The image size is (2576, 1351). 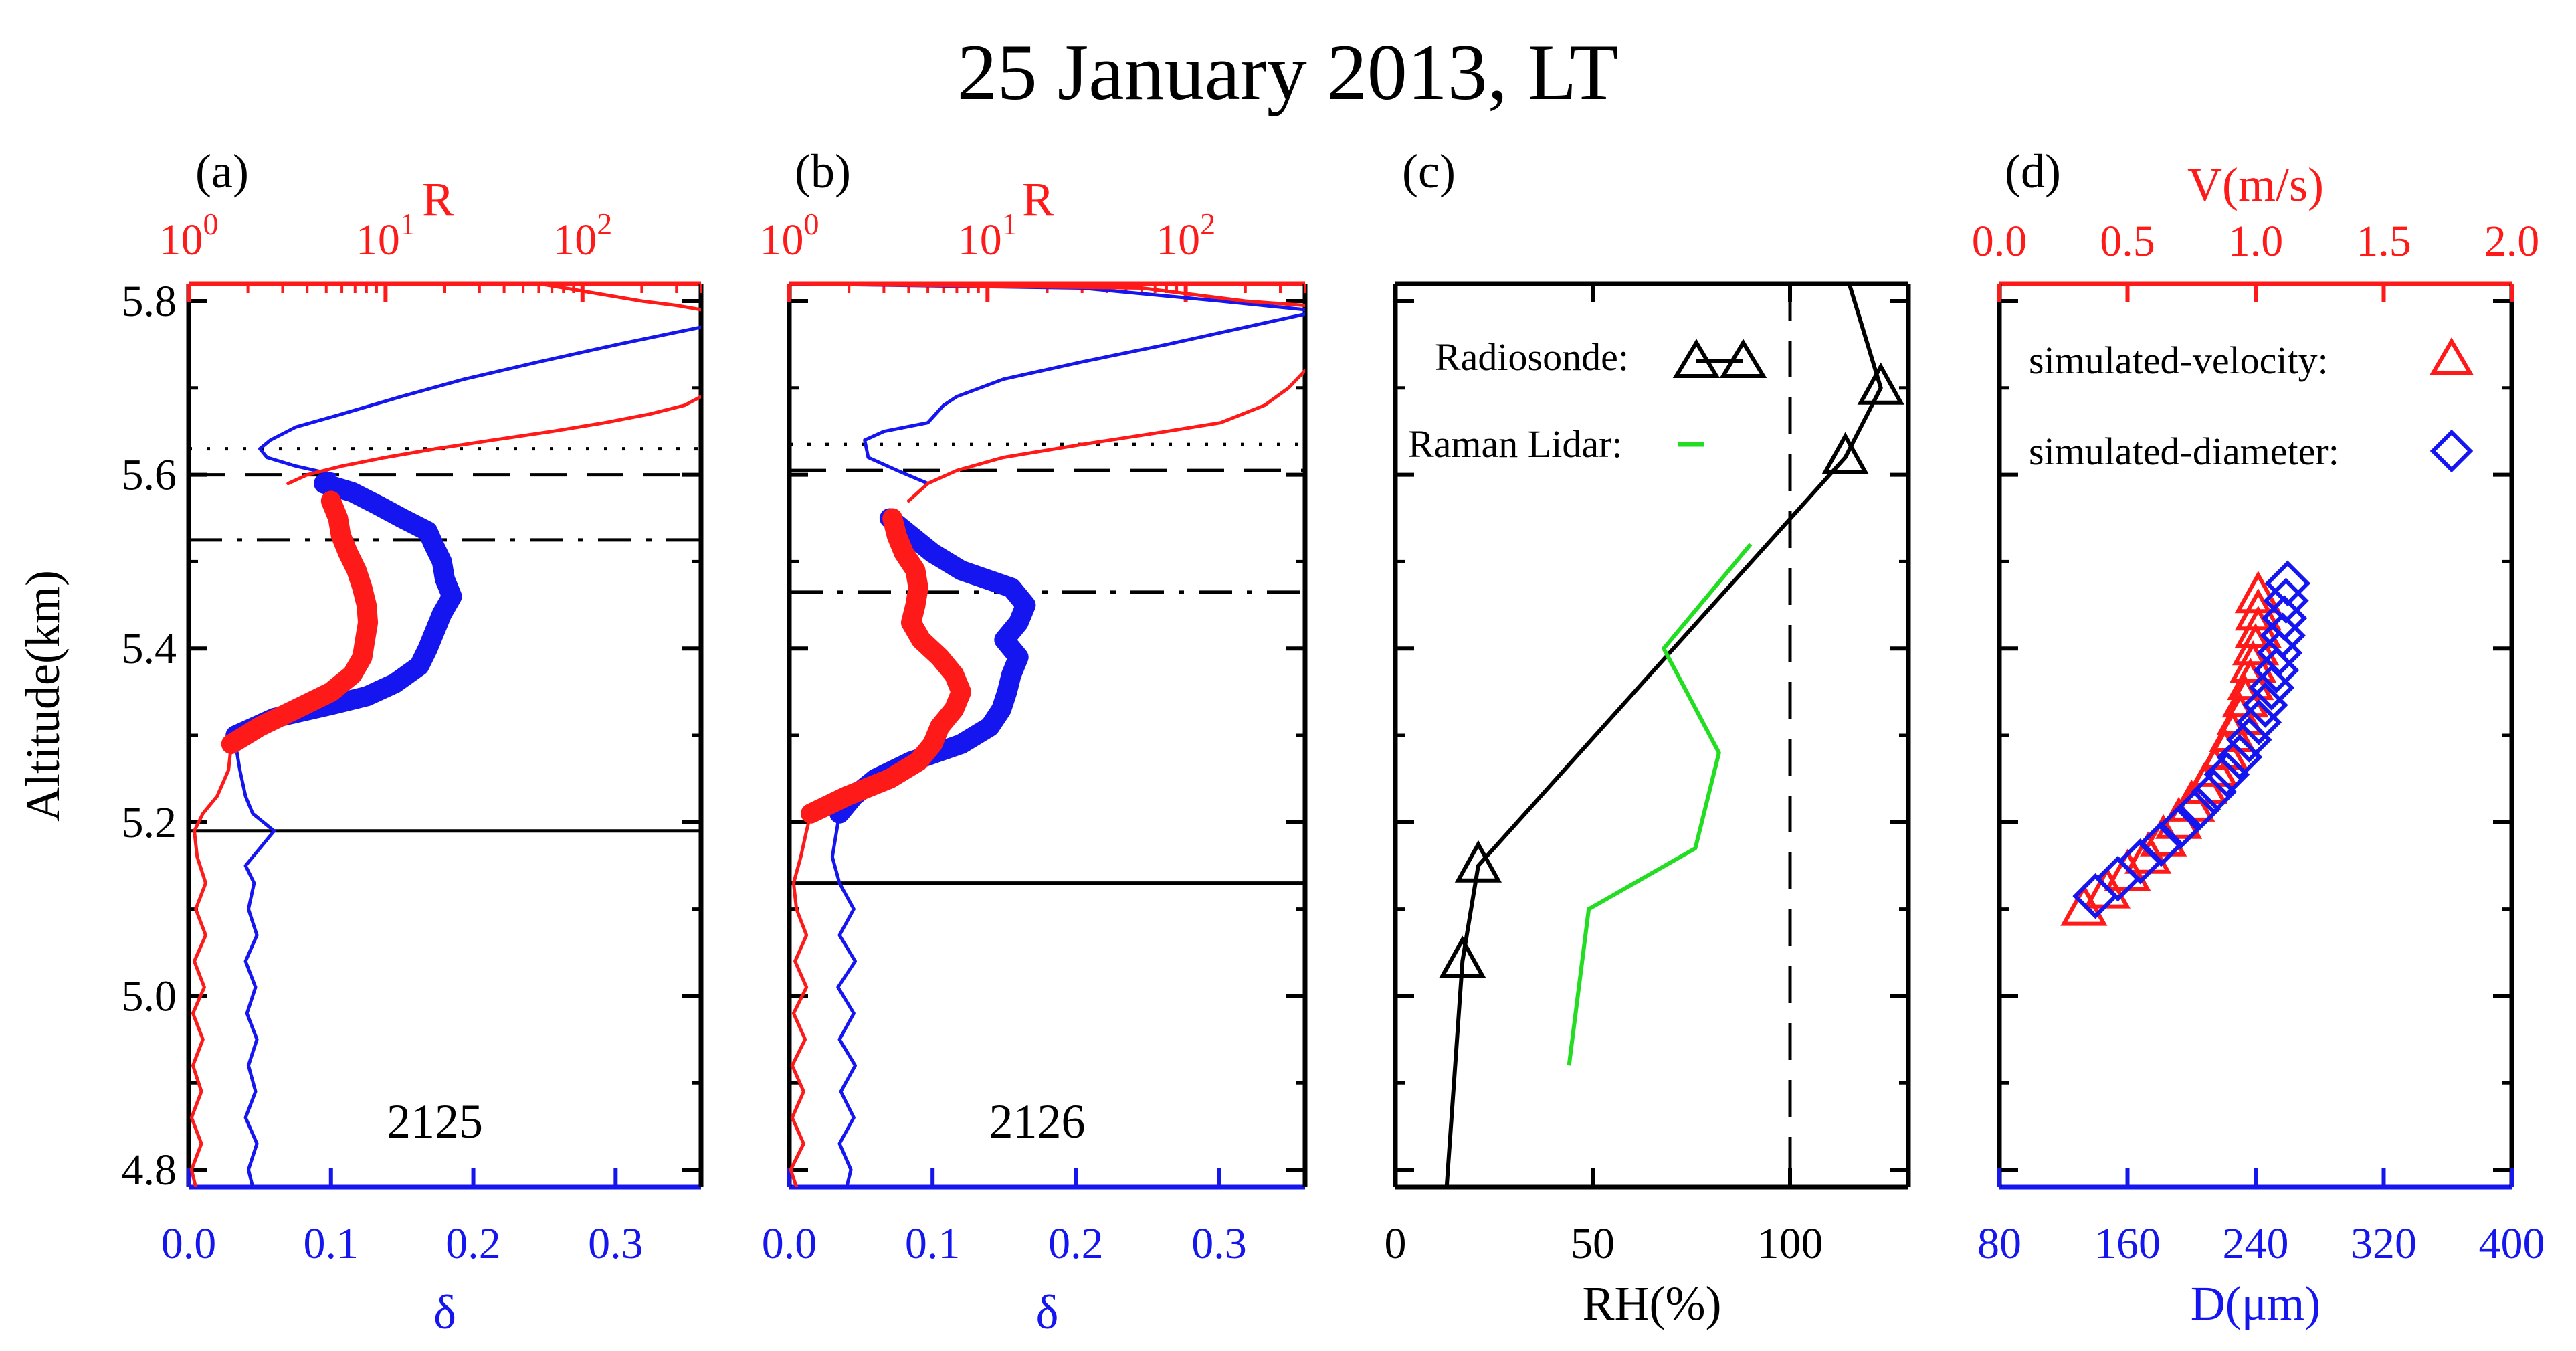 I want to click on y-tick-label: 4.8, so click(x=149, y=1170).